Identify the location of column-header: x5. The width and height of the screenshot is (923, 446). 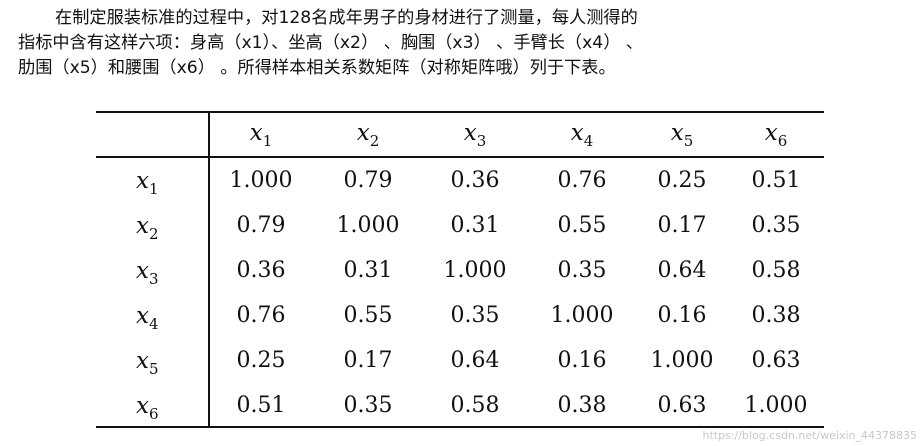
(682, 137).